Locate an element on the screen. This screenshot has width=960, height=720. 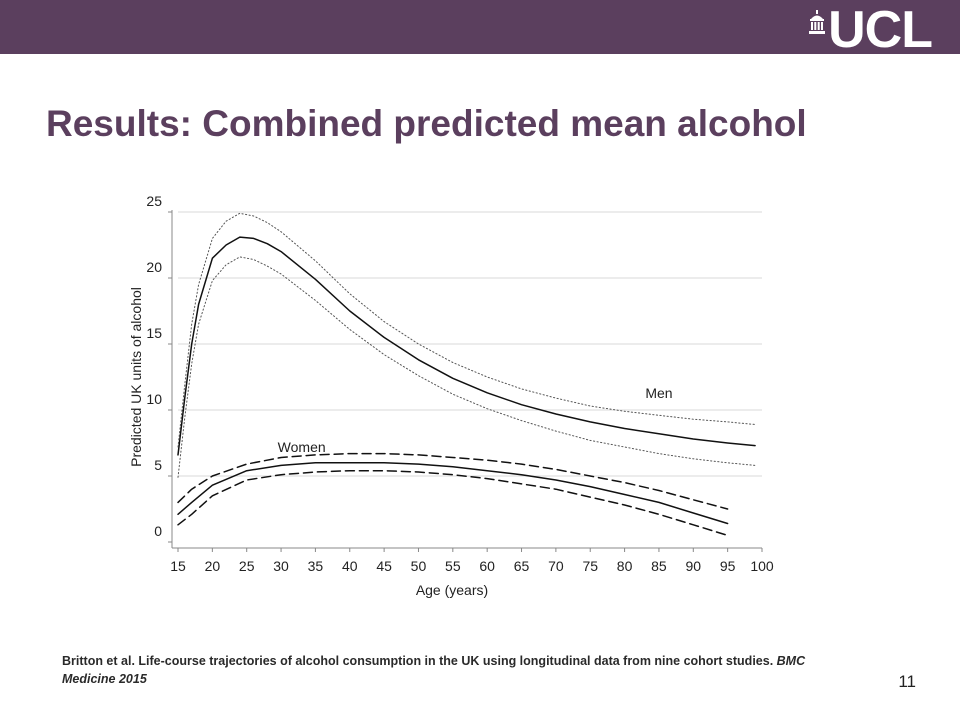
x-tick-label: 15 is located at coordinates (178, 566).